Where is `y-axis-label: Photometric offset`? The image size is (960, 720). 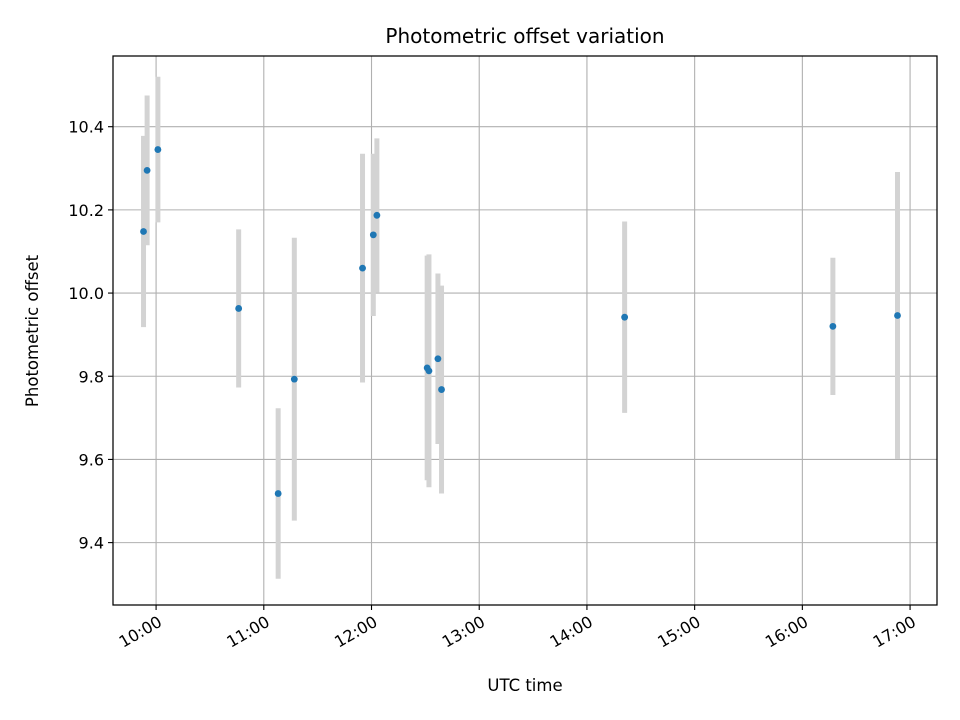
y-axis-label: Photometric offset is located at coordinates (32, 330).